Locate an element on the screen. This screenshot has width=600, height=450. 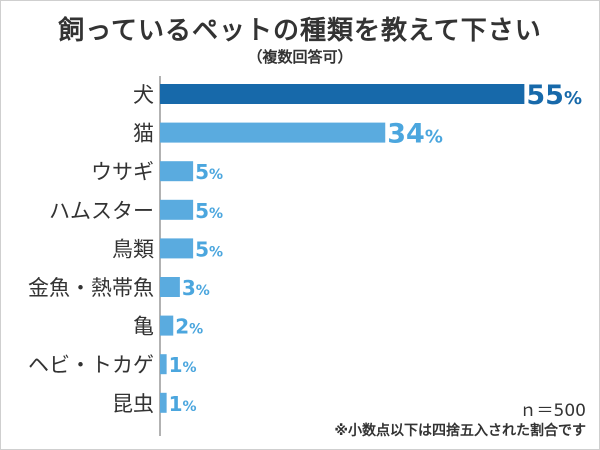
value-label: 55% is located at coordinates (554, 95).